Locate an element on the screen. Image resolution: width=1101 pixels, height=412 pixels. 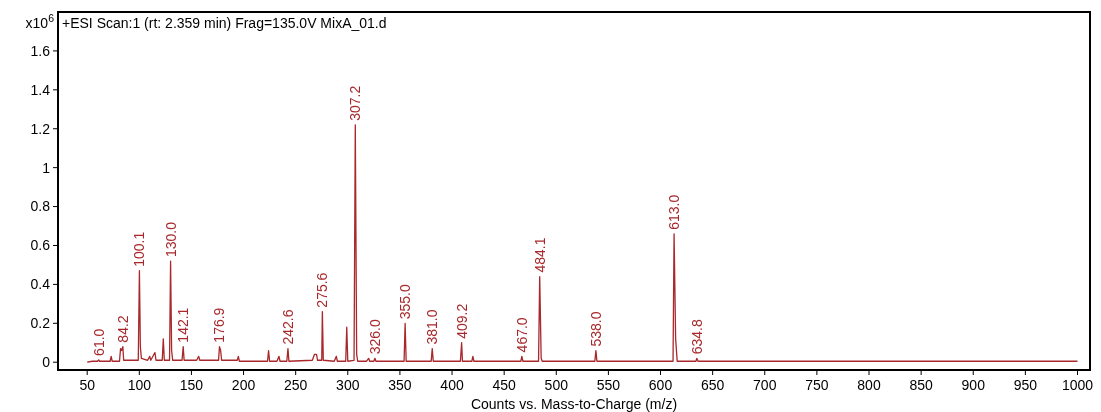
x-tick-label: 500 is located at coordinates (556, 385).